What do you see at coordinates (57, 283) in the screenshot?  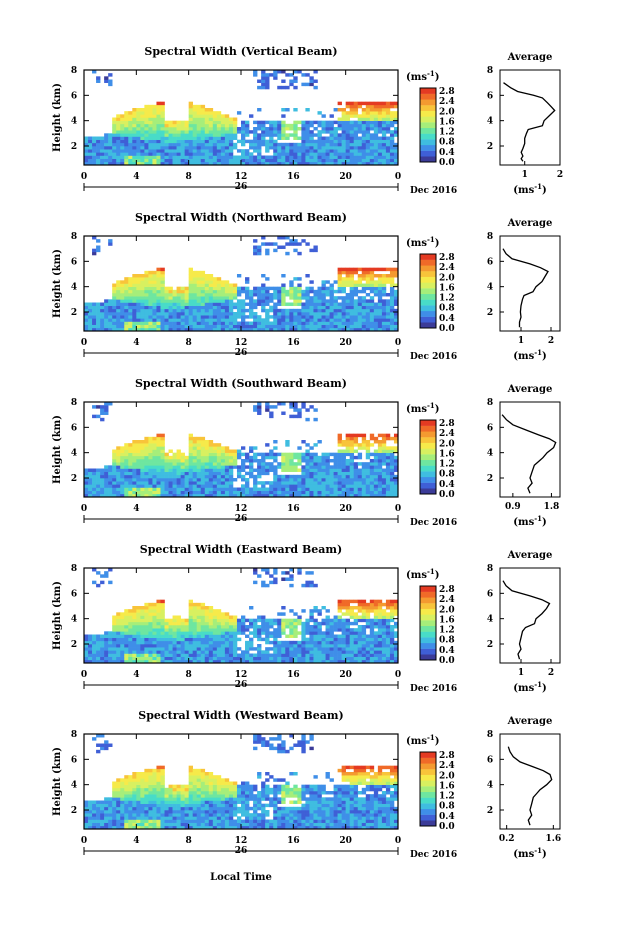 I see `y-axis-label: Height (km)` at bounding box center [57, 283].